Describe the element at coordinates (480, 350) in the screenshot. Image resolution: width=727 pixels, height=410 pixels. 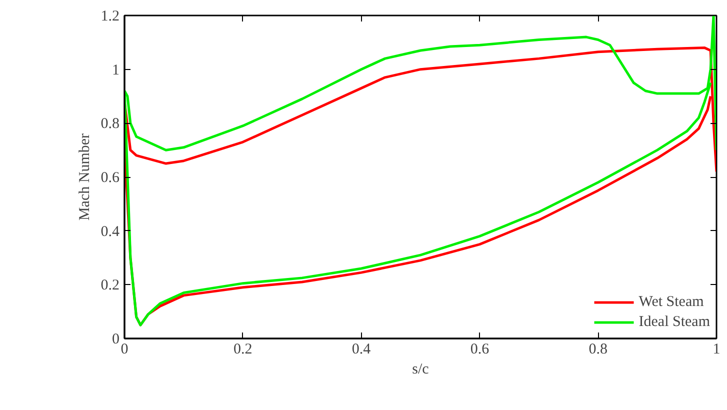
I see `x-tick-label: 0.6` at that location.